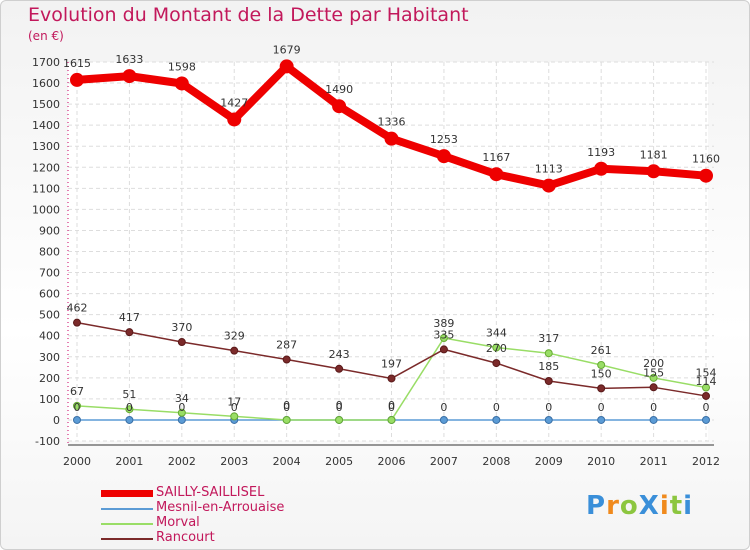  Describe the element at coordinates (496, 333) in the screenshot. I see `data-label: 344` at that location.